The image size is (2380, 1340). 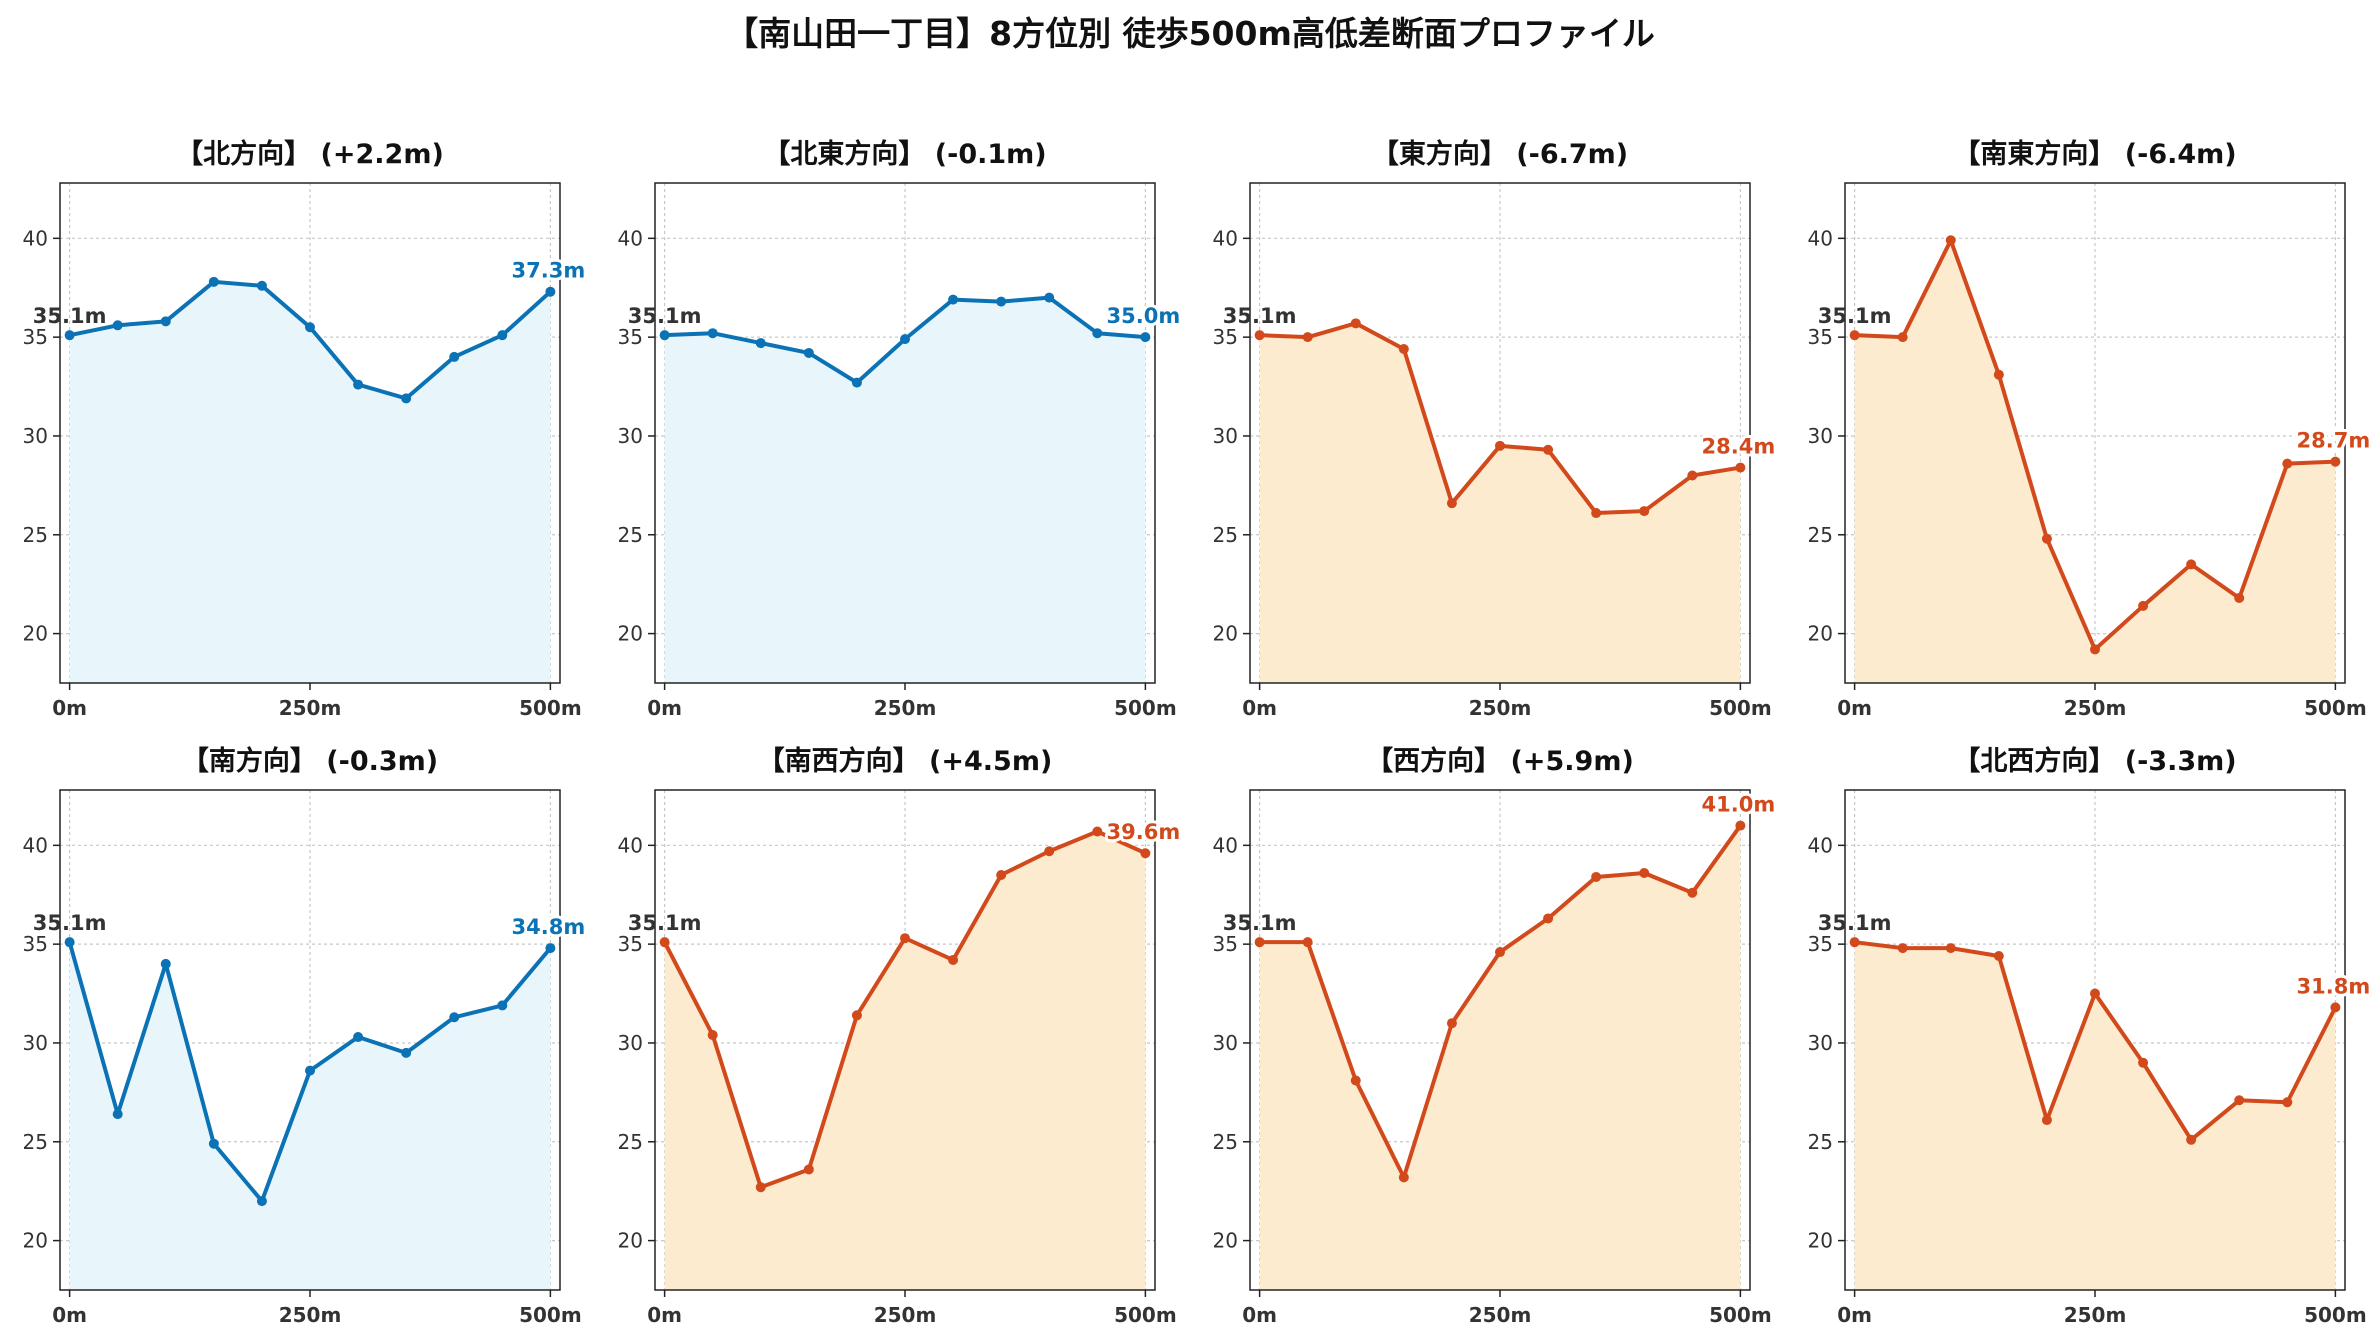 I want to click on end-label-halo: 34.8m, so click(x=549, y=927).